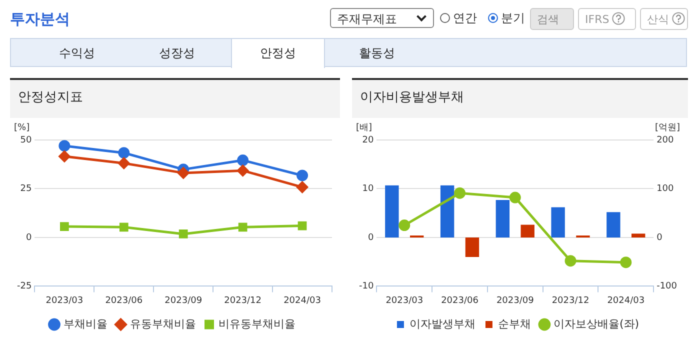 Image resolution: width=697 pixels, height=342 pixels. Describe the element at coordinates (22, 127) in the screenshot. I see `y-axis-title: [%]` at that location.